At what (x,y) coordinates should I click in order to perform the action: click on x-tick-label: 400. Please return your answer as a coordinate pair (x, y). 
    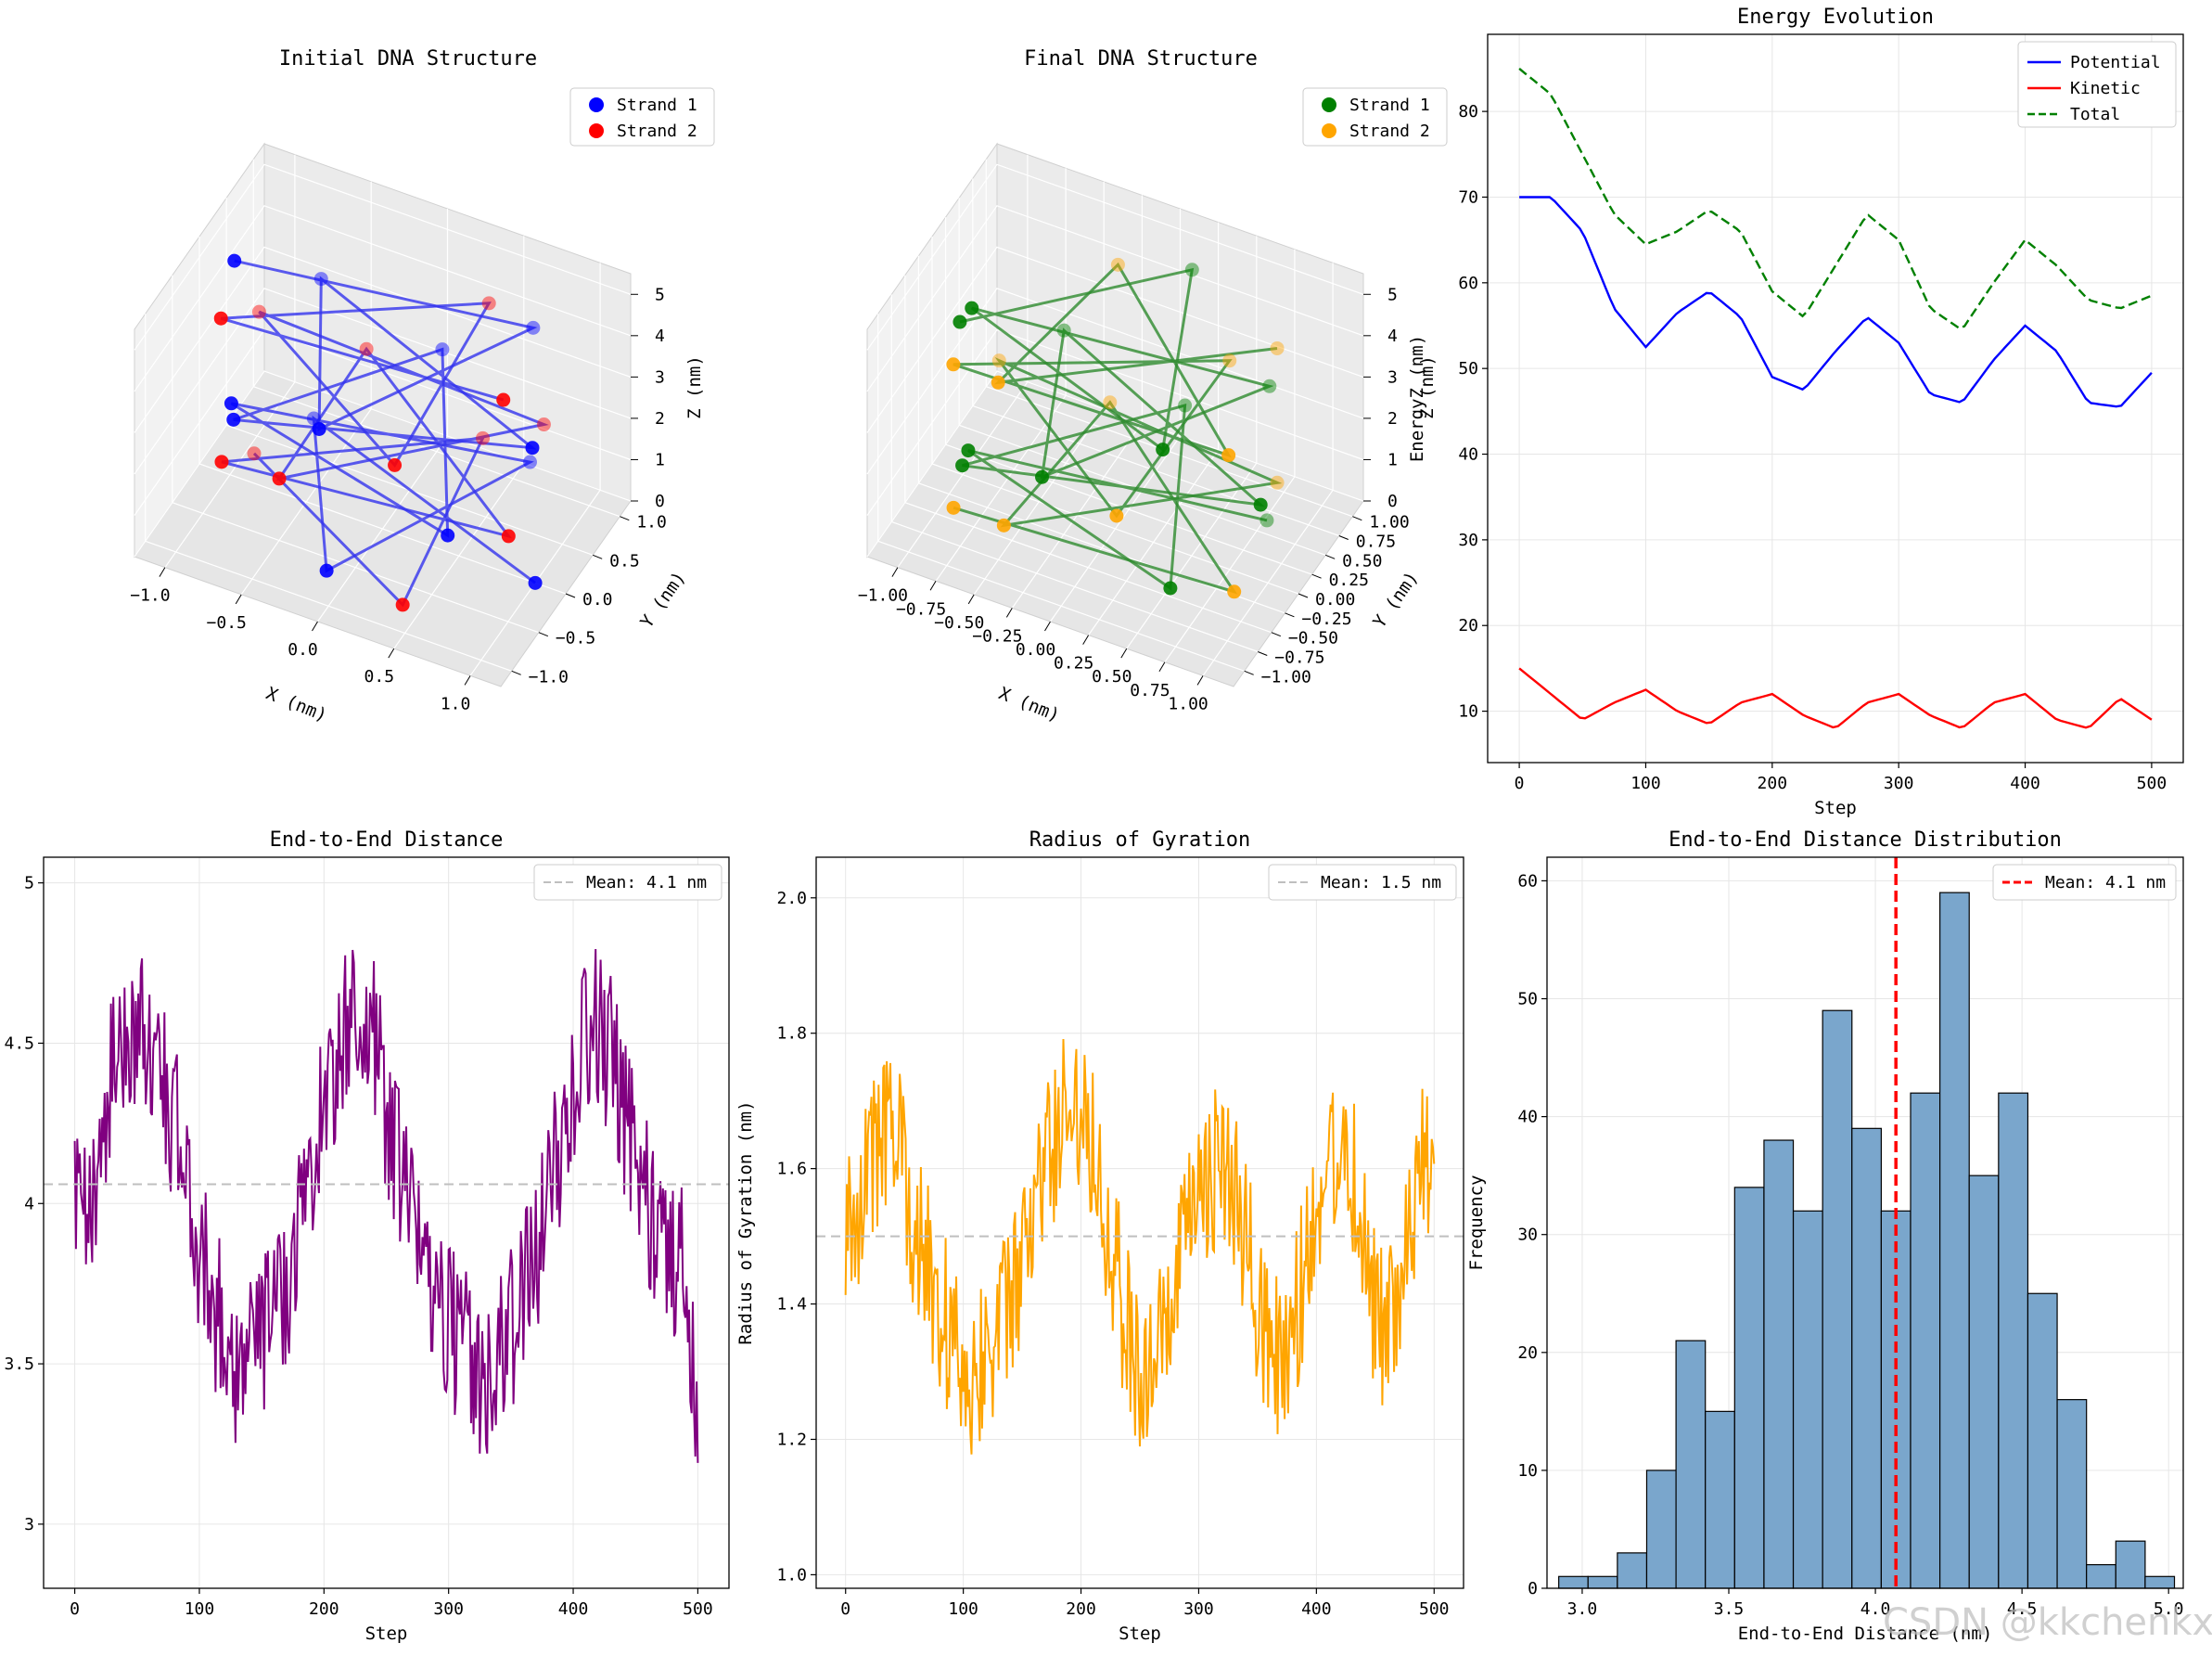
    Looking at the image, I should click on (1316, 1609).